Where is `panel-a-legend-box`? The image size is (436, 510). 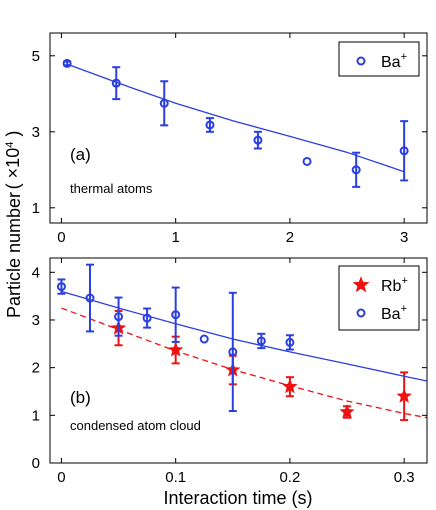
panel-a-legend-box is located at coordinates (379, 59).